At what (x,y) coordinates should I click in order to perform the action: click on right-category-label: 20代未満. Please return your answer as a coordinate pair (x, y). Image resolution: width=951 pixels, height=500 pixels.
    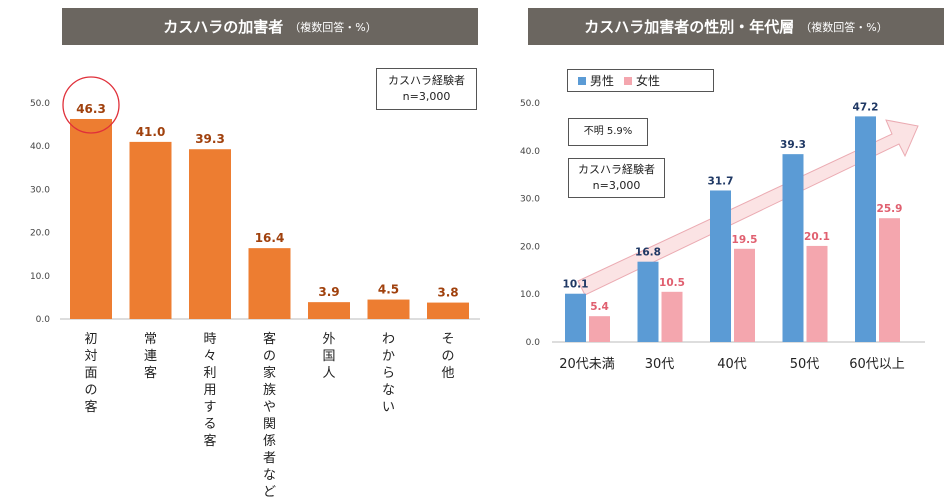
    Looking at the image, I should click on (587, 364).